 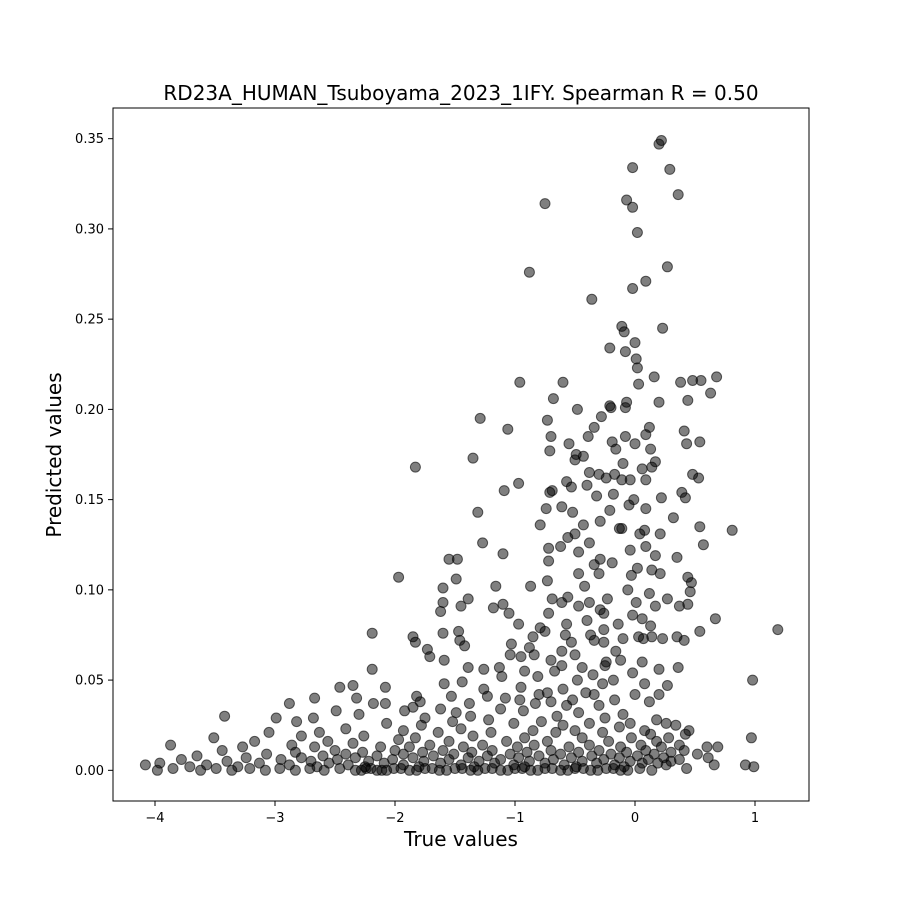 I want to click on y-tick-label: 0.05, so click(x=89, y=681).